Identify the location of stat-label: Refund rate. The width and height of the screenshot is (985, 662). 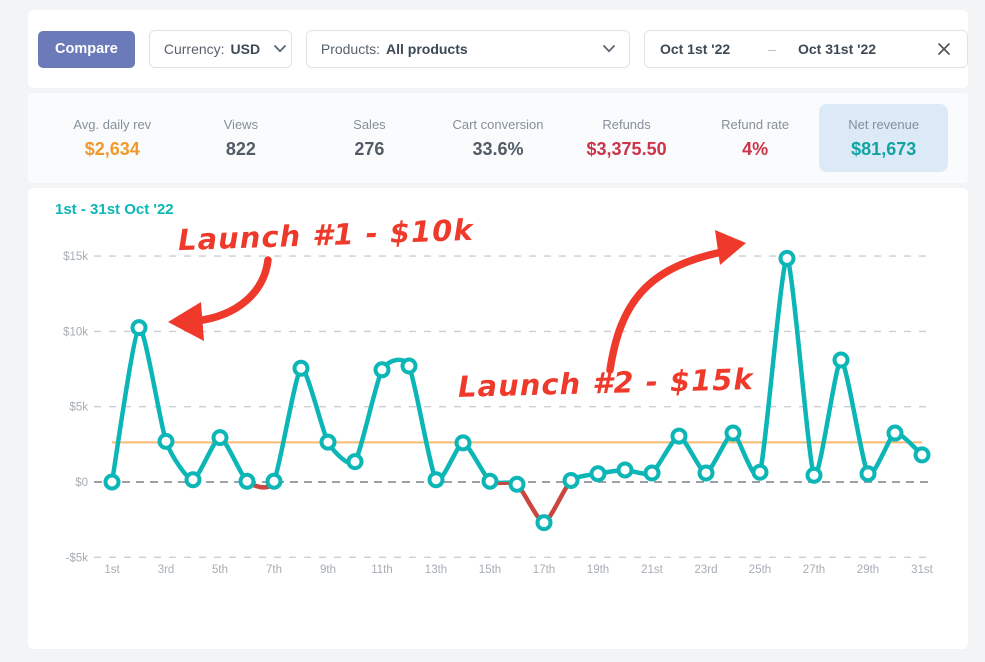
(755, 124).